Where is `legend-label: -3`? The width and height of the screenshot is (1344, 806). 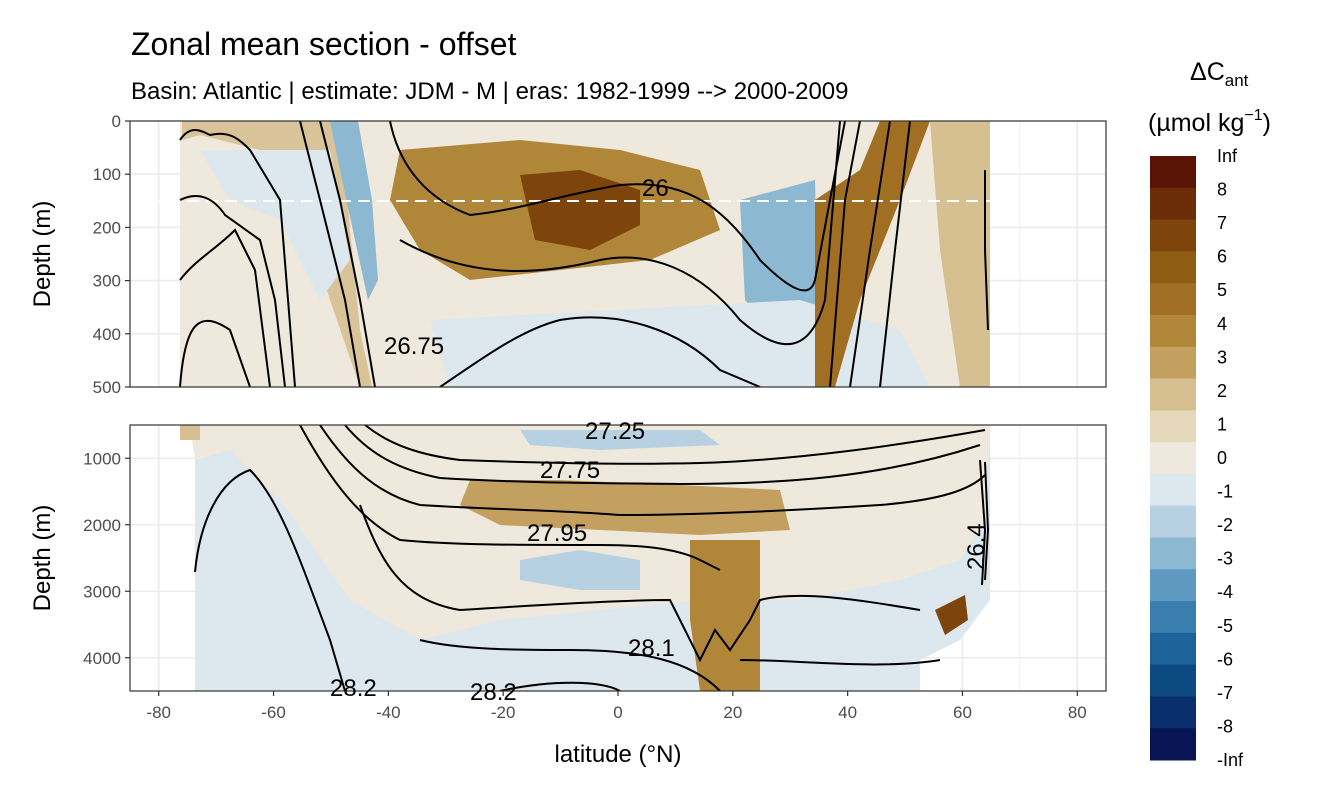
legend-label: -3 is located at coordinates (1225, 559).